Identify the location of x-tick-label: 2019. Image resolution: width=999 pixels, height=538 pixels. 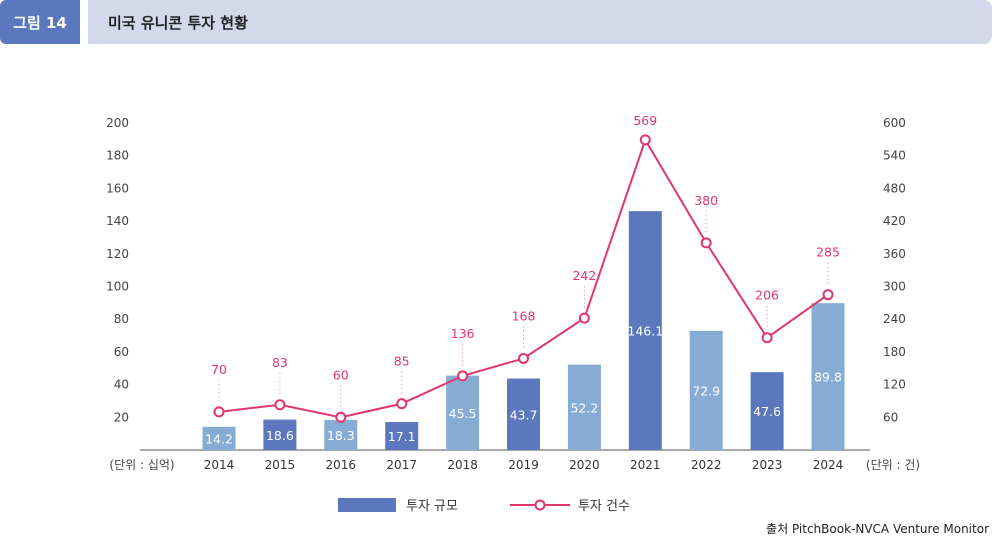
(523, 465).